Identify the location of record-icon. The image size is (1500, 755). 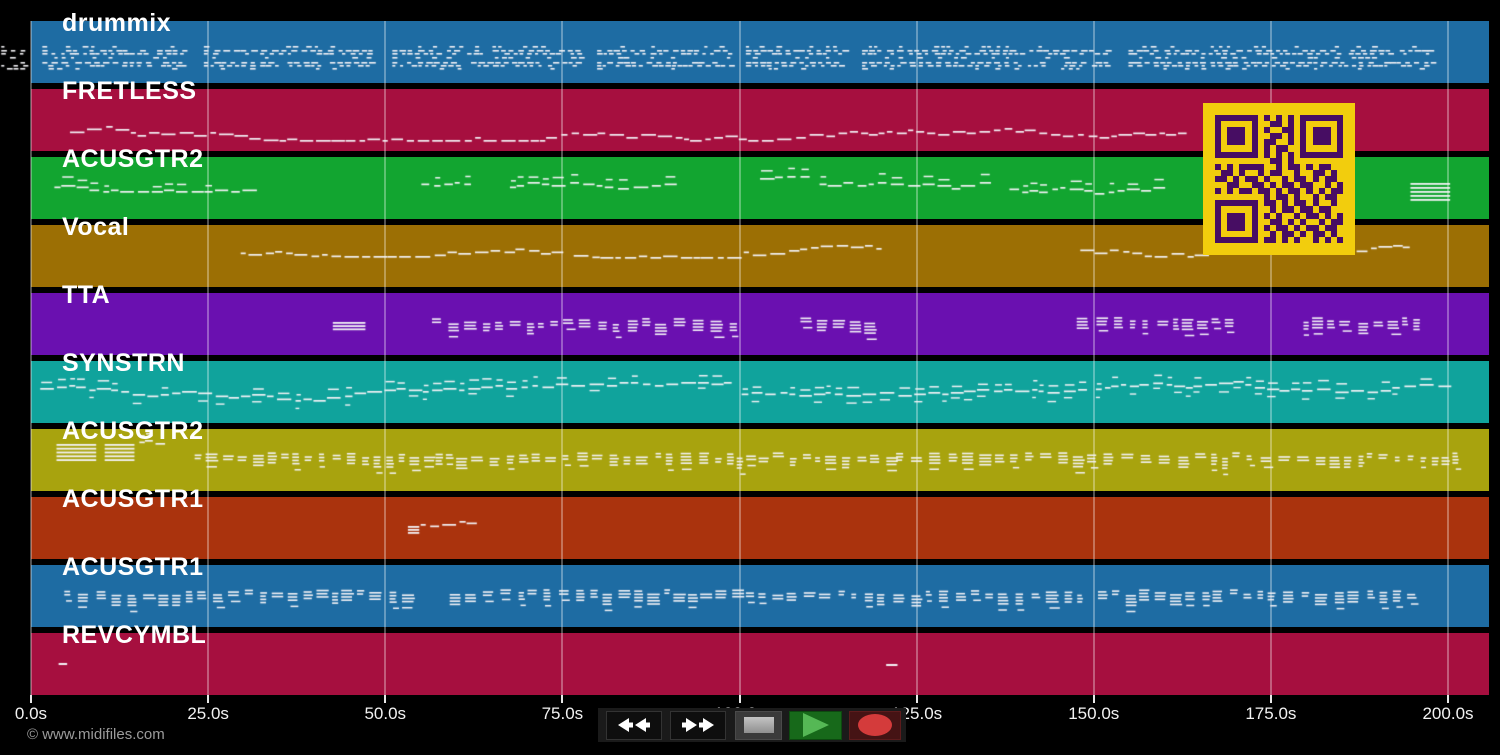
(875, 725).